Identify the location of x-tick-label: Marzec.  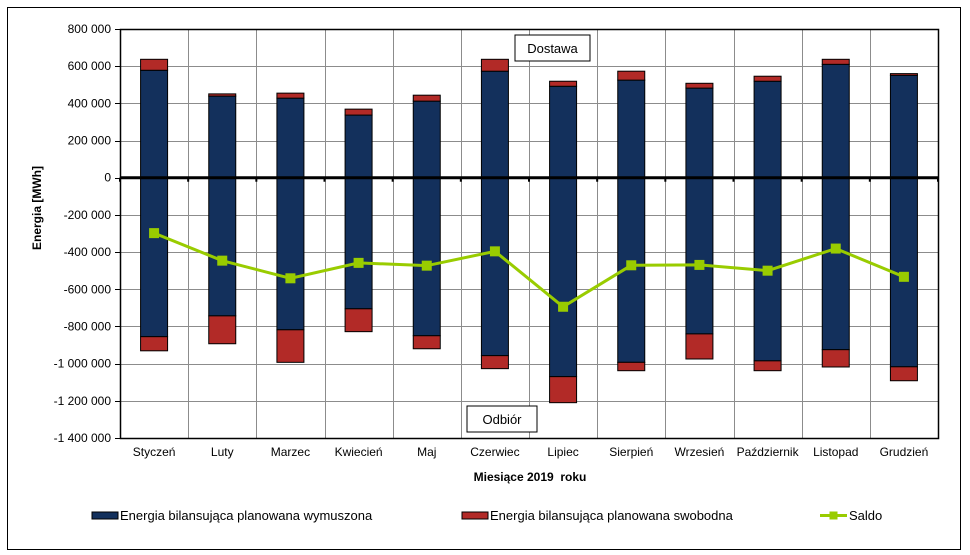
(290, 452).